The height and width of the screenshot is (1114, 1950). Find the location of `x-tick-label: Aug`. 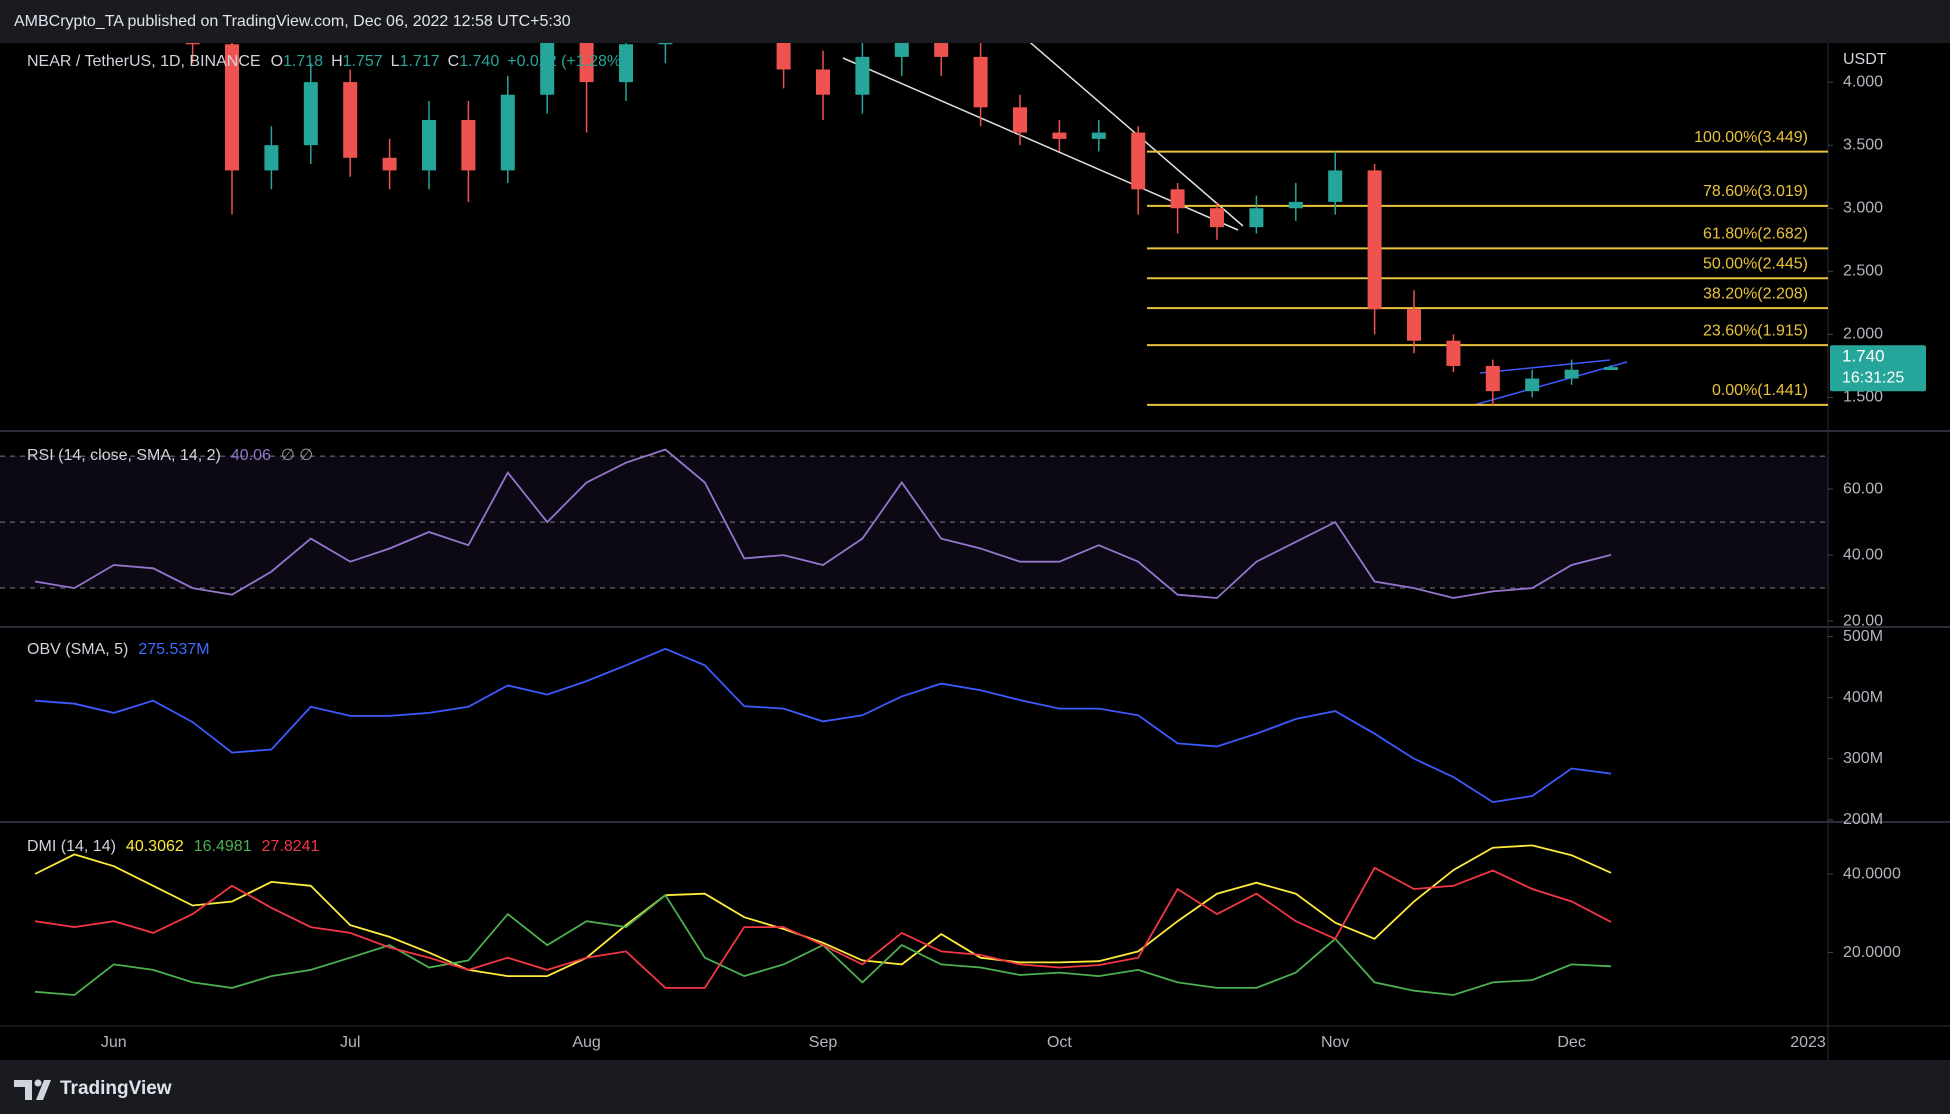

x-tick-label: Aug is located at coordinates (586, 1042).